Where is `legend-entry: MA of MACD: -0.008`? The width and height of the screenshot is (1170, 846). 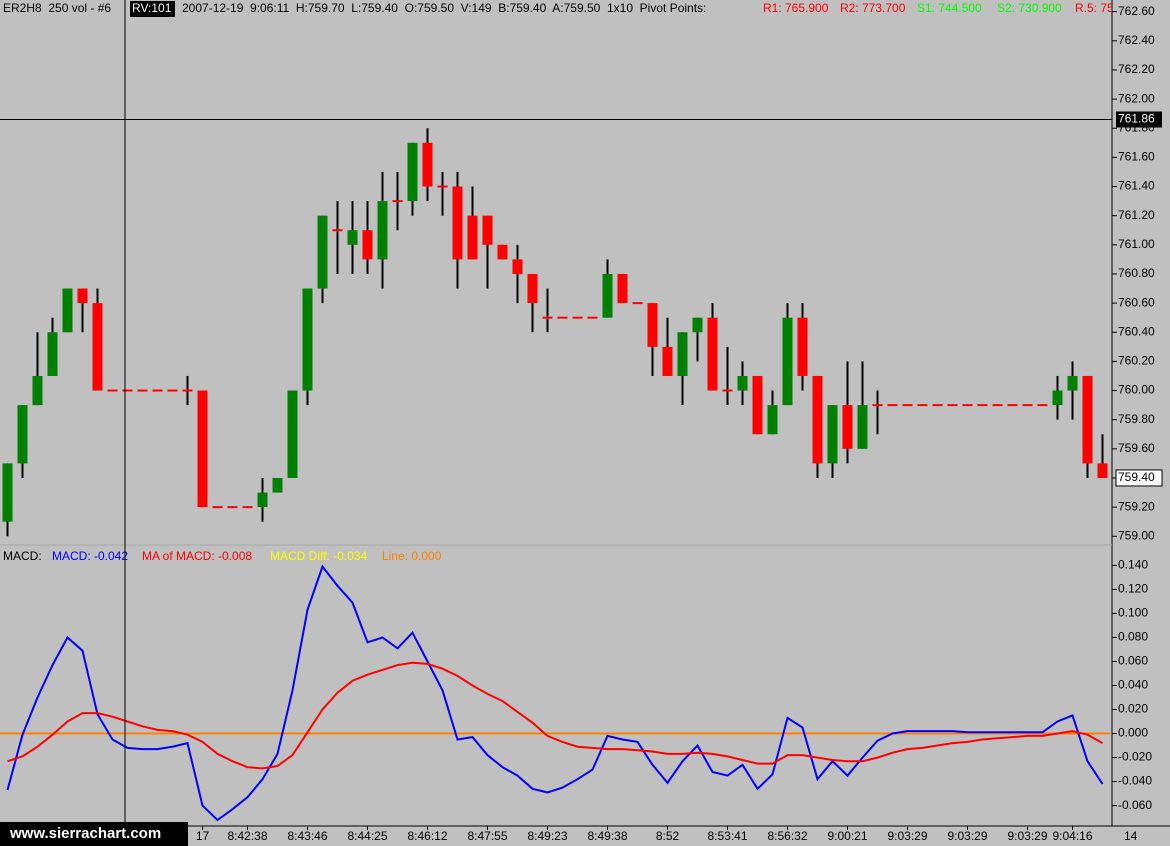
legend-entry: MA of MACD: -0.008 is located at coordinates (197, 556).